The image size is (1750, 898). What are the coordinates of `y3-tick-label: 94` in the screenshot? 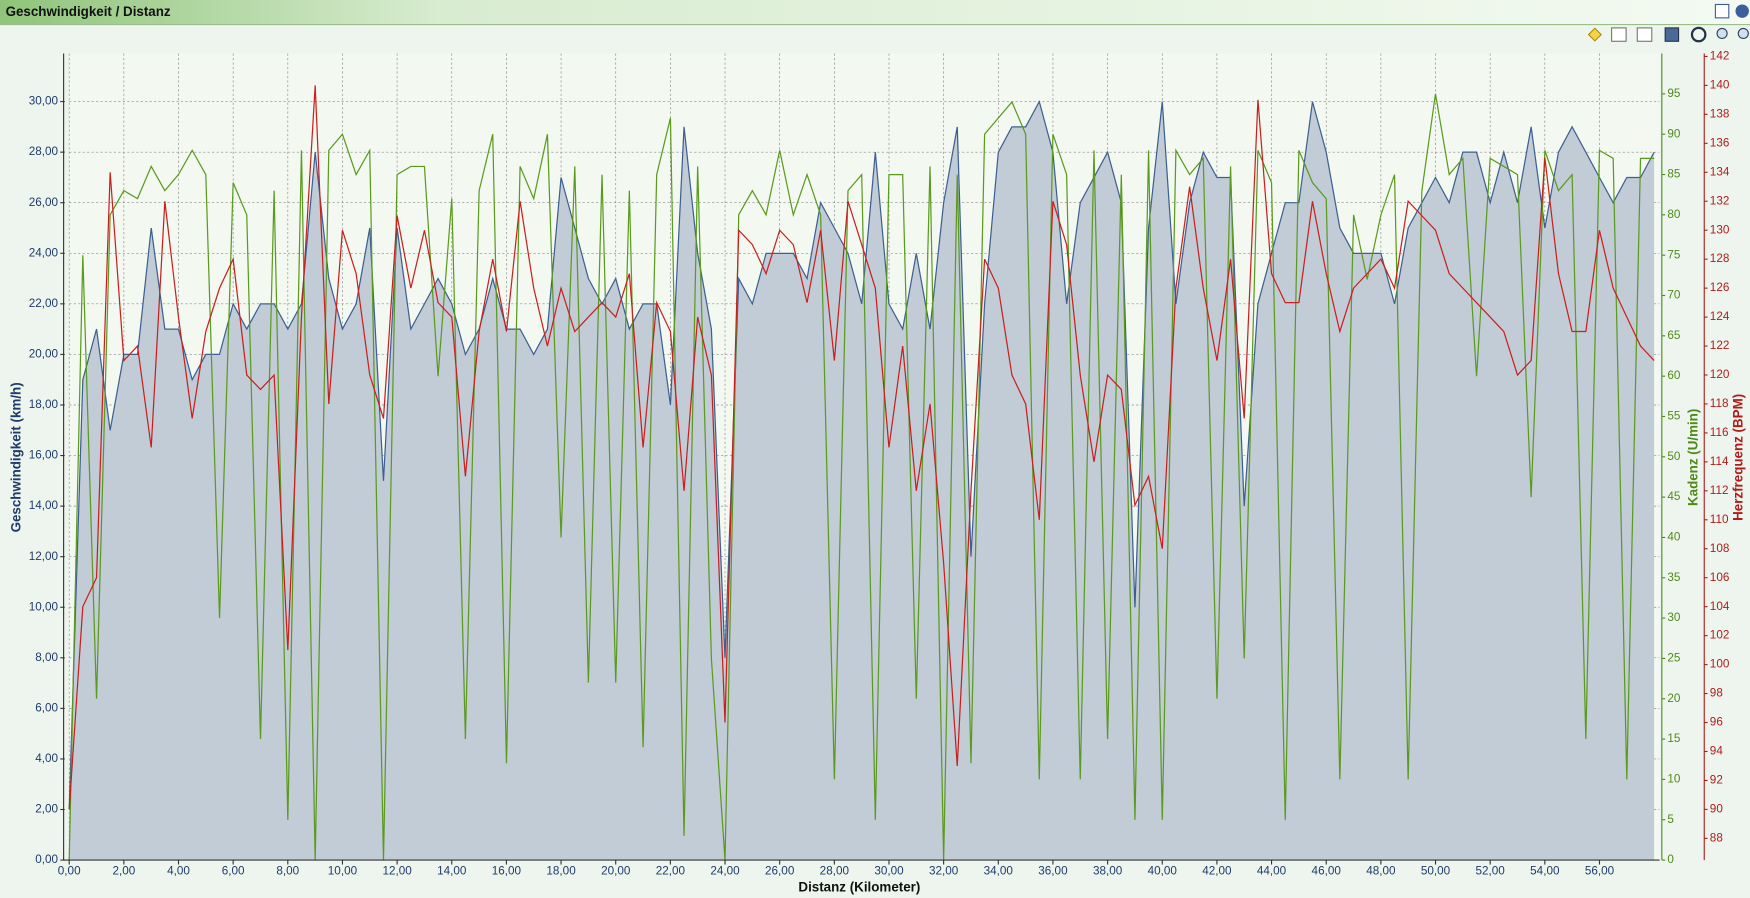 It's located at (1717, 751).